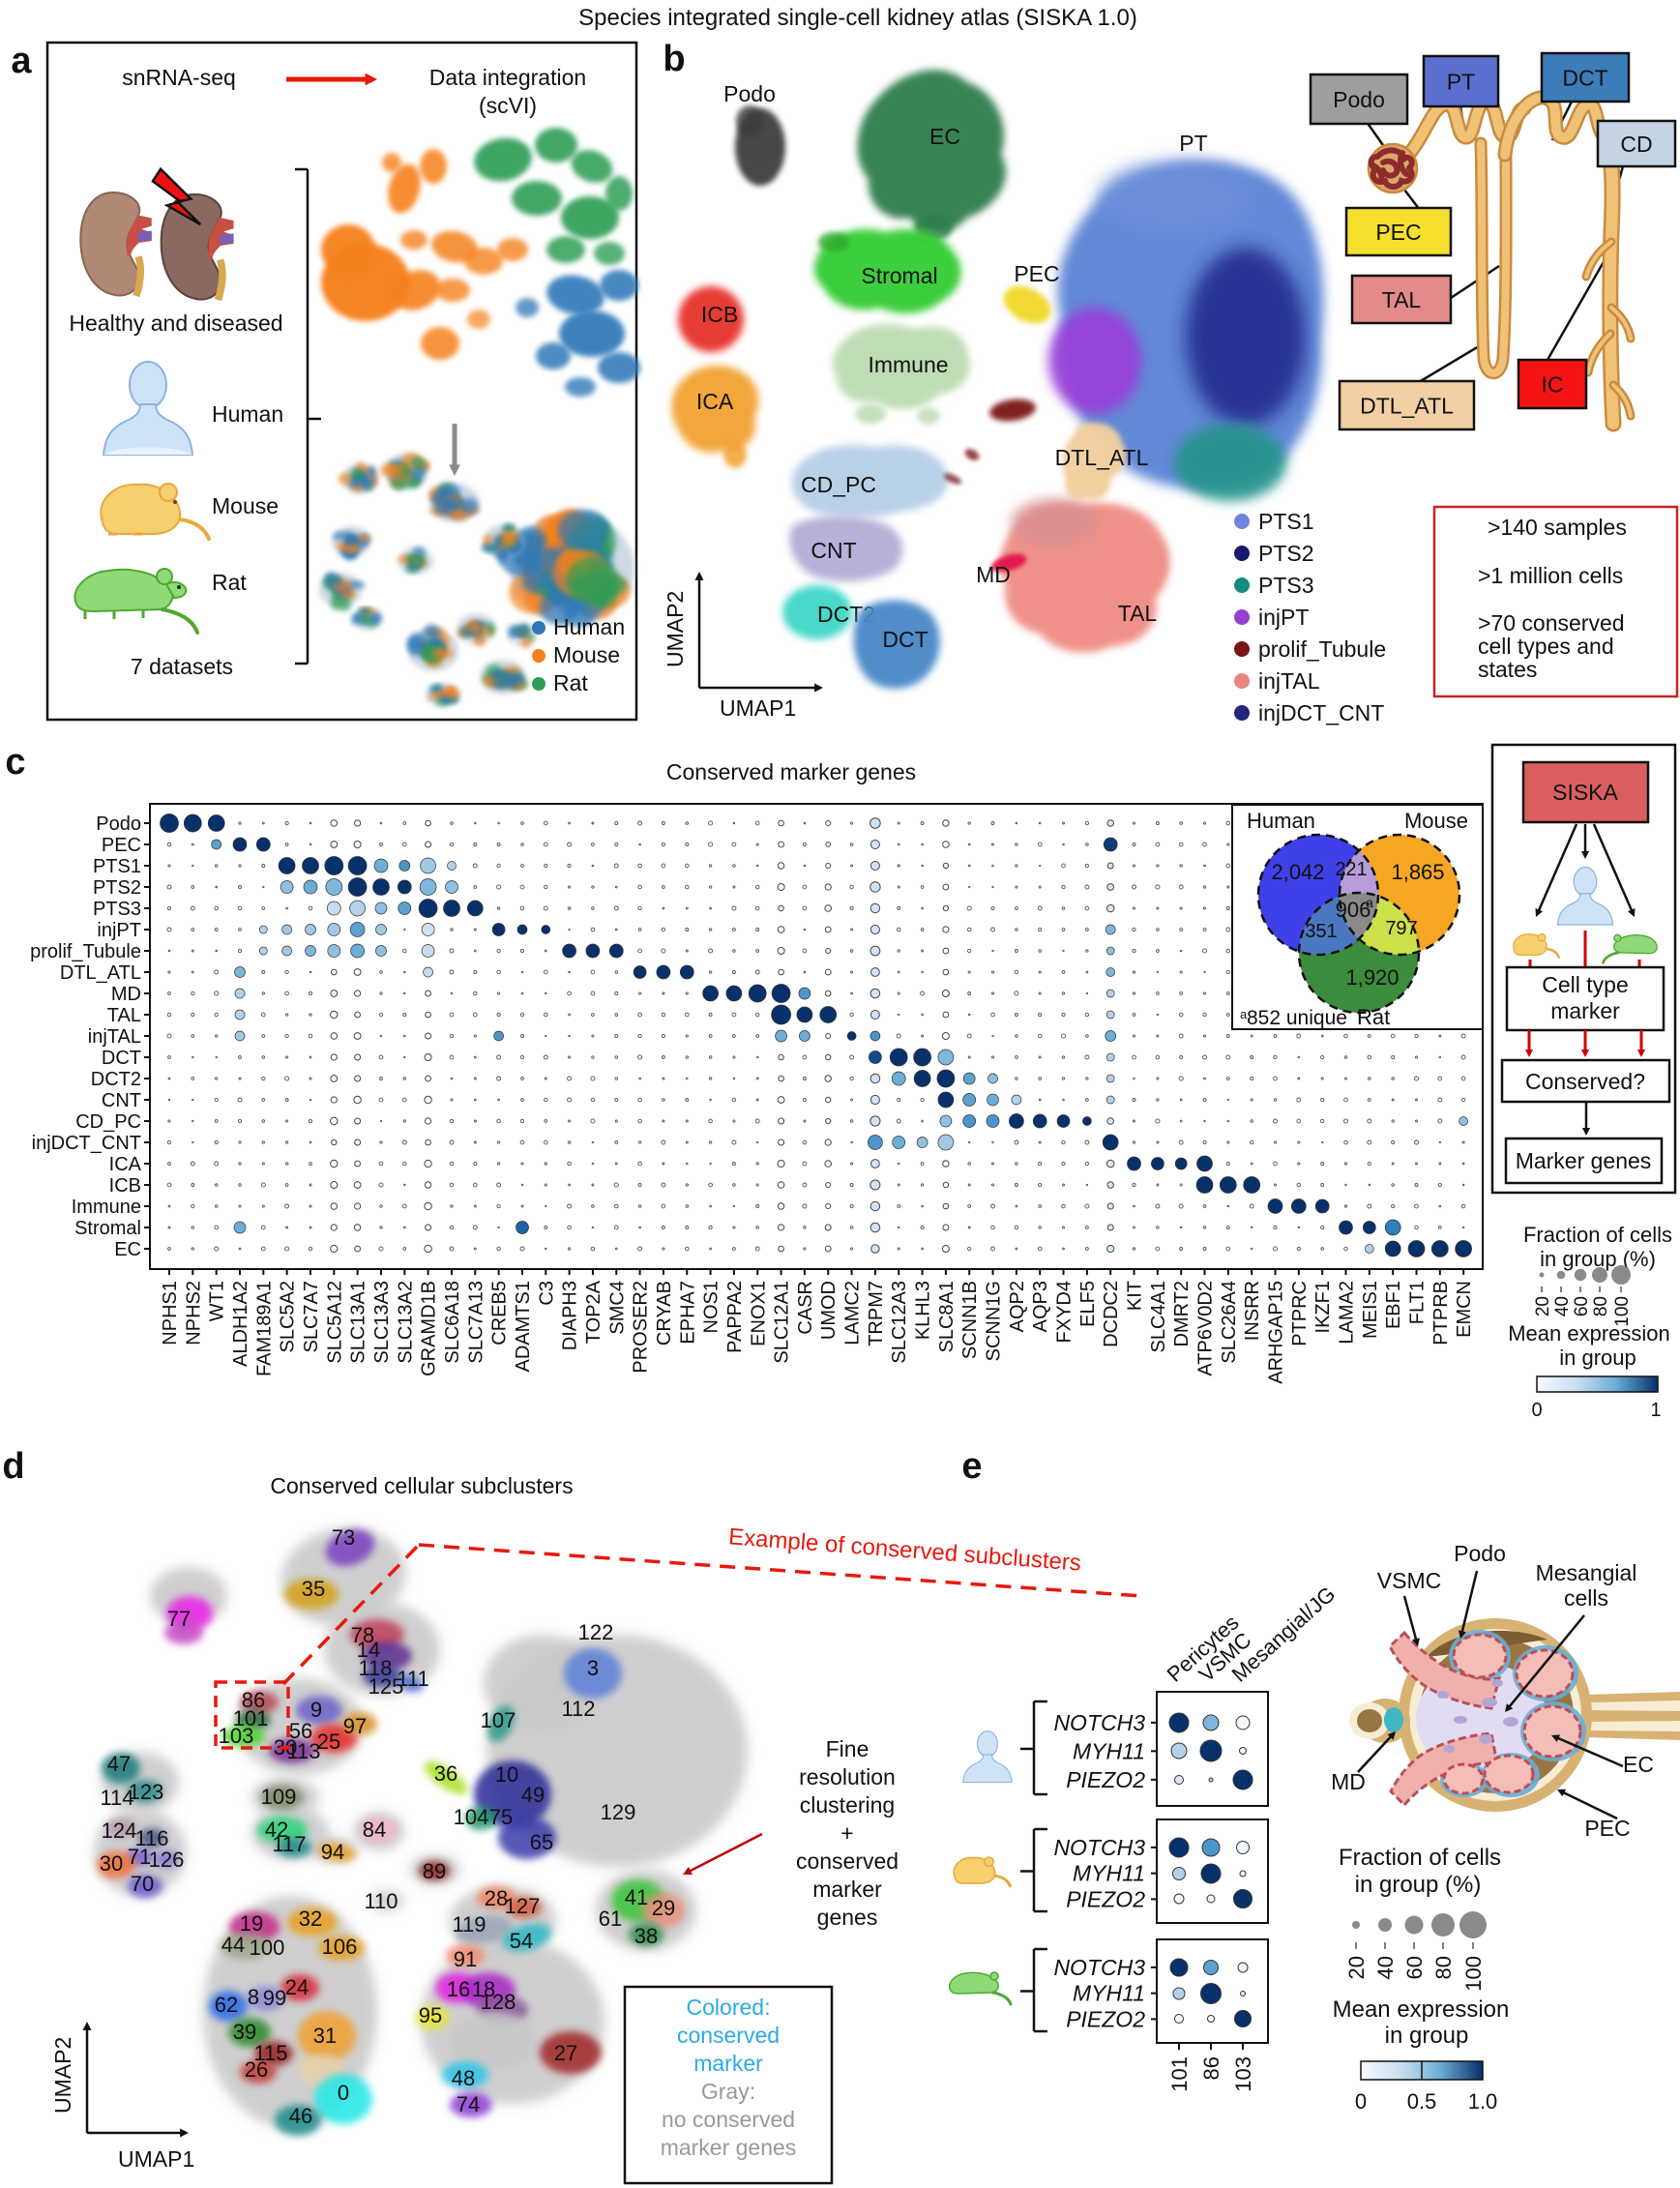 This screenshot has height=2188, width=1680. I want to click on svg-text: AQP3, so click(1041, 1306).